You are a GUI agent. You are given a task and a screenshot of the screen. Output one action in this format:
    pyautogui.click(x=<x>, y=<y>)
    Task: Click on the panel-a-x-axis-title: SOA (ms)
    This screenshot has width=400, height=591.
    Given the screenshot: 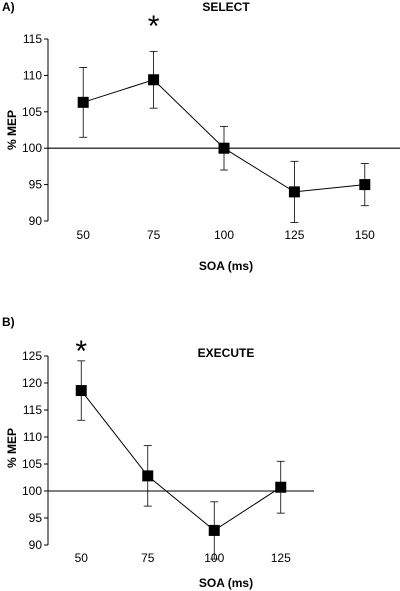 What is the action you would take?
    pyautogui.click(x=226, y=266)
    